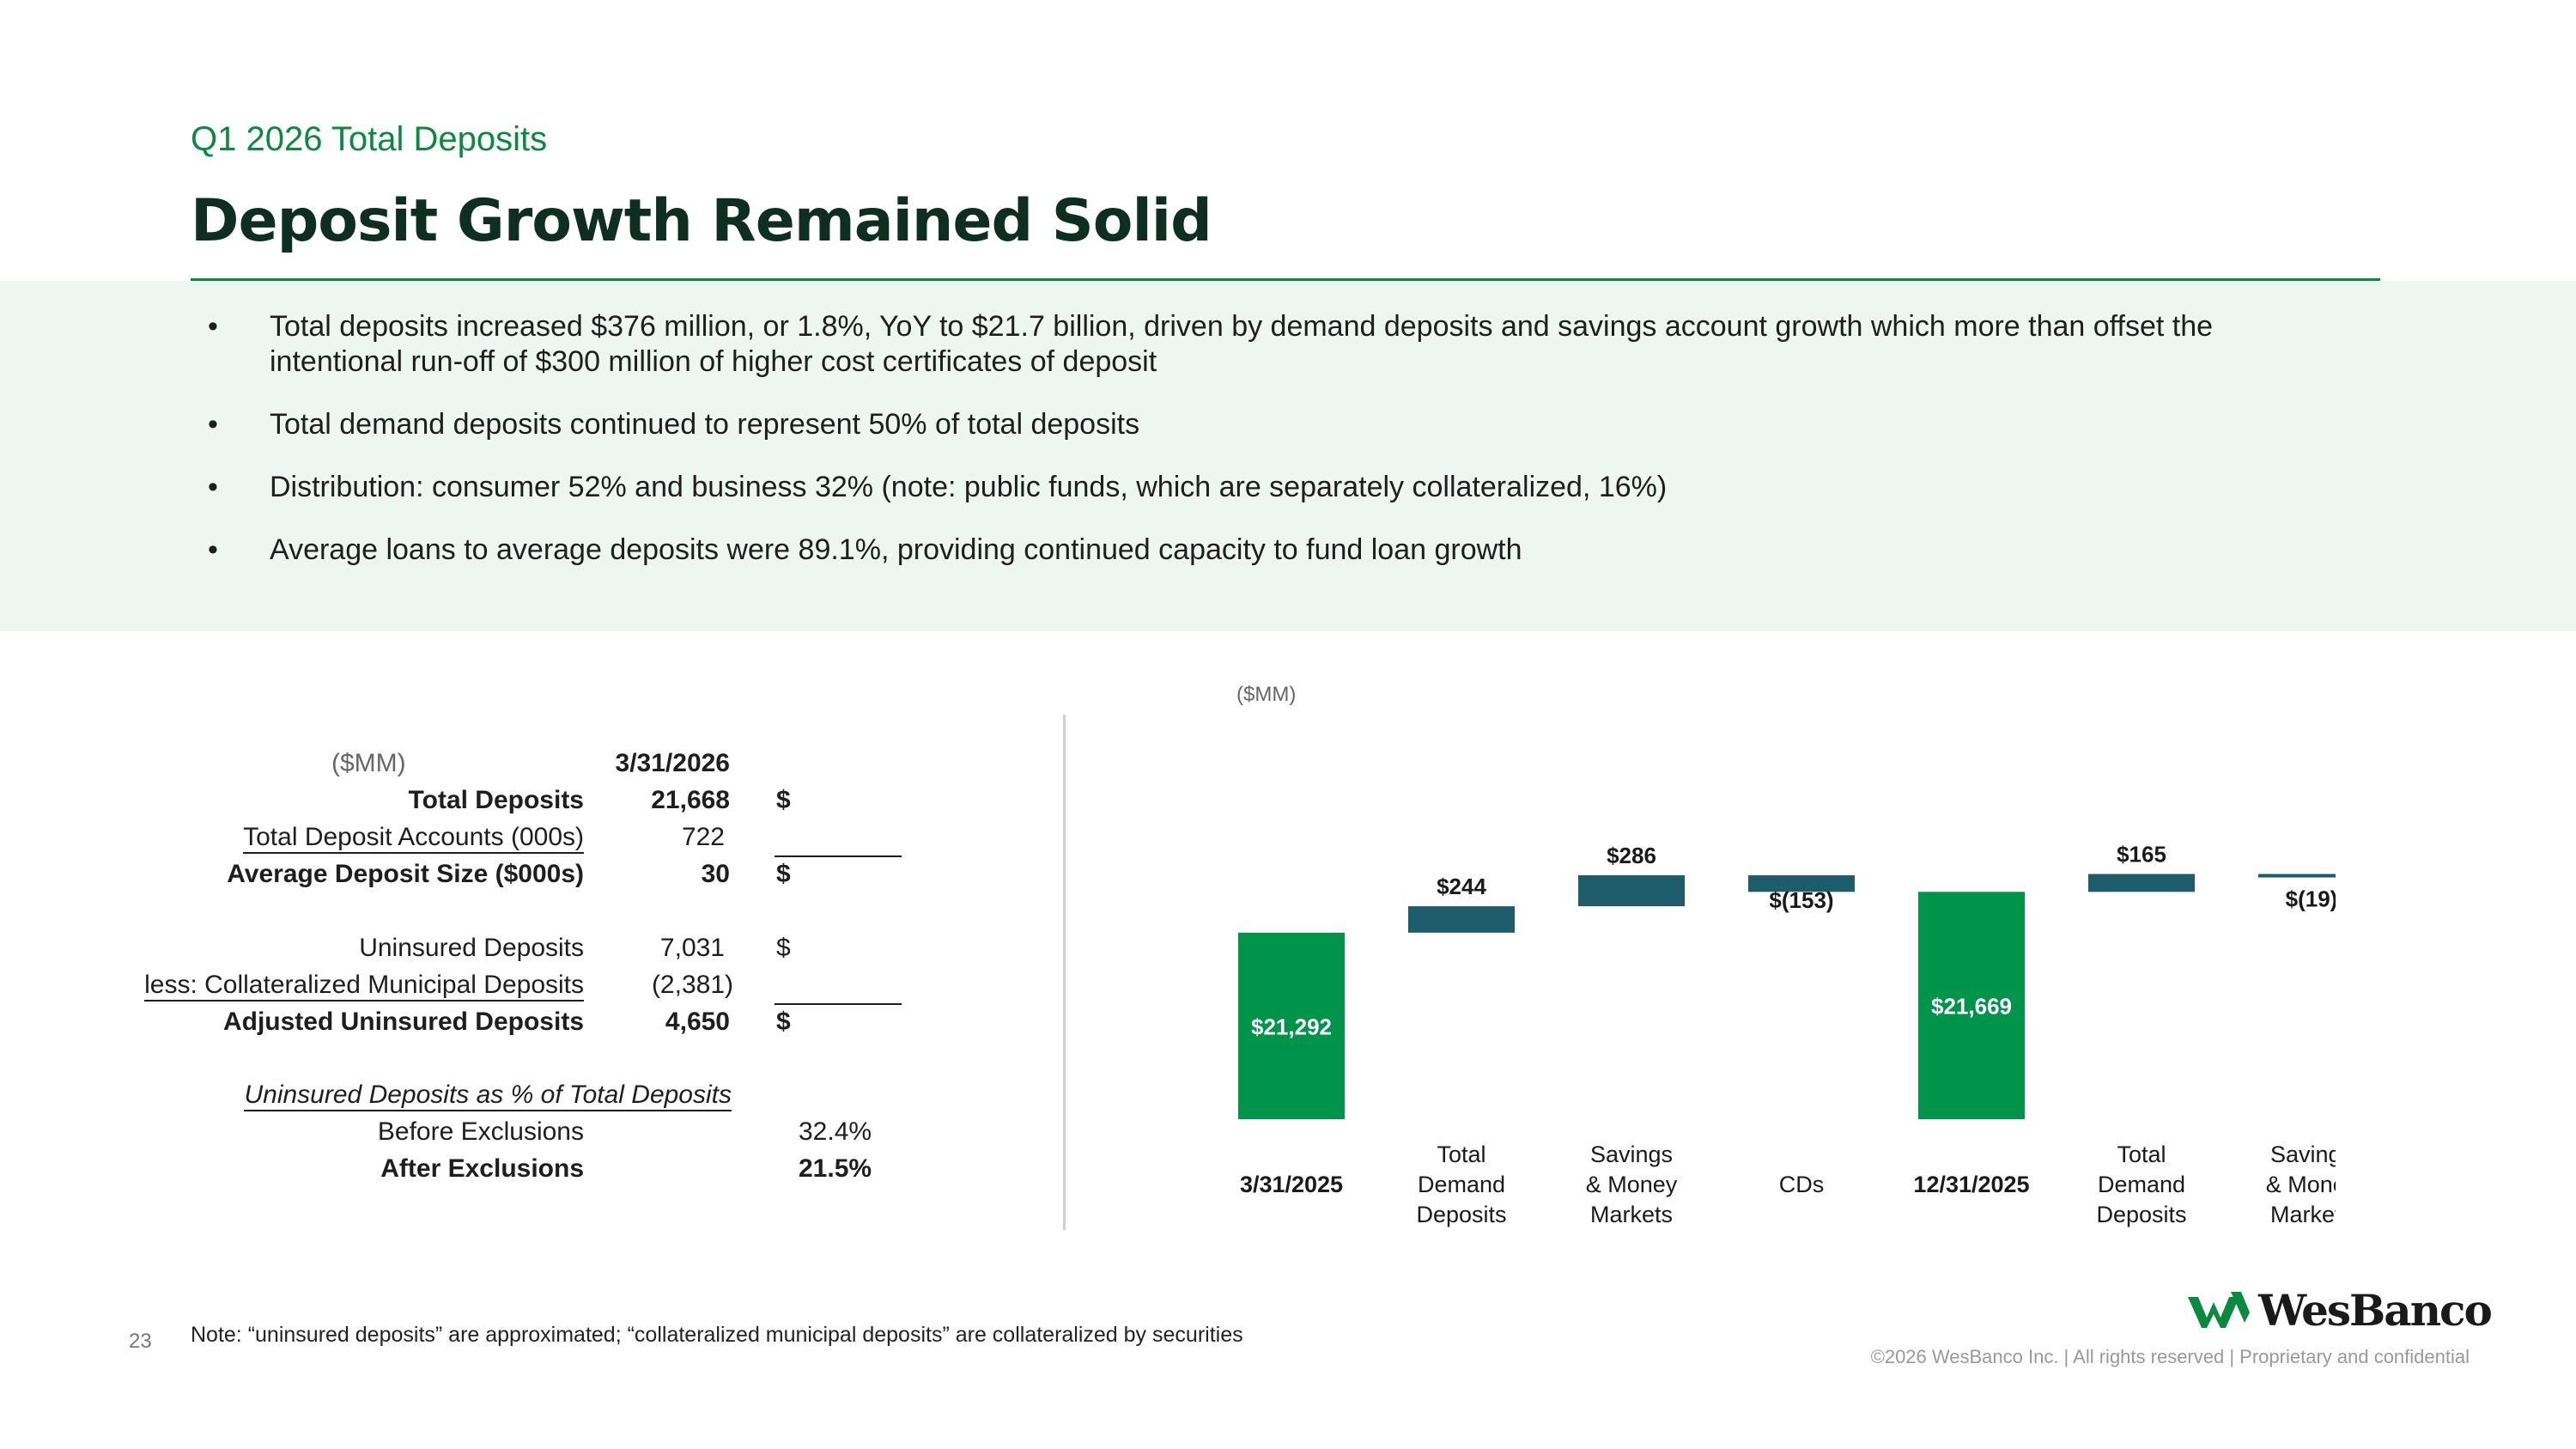  I want to click on table-row-accounts: Total Deposit Accounts (000s) 722, so click(594, 841).